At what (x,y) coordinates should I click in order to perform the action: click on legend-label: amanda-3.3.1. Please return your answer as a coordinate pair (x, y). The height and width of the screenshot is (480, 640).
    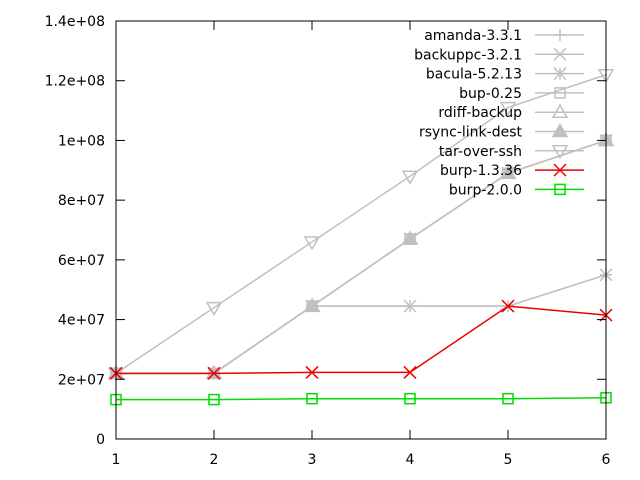
    Looking at the image, I should click on (473, 36).